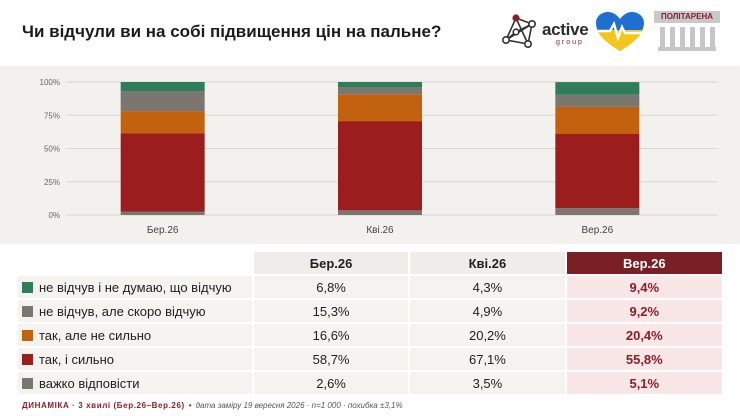 The height and width of the screenshot is (416, 740). Describe the element at coordinates (644, 335) in the screenshot. I see `table-cell-highlighted: 20,4%` at that location.